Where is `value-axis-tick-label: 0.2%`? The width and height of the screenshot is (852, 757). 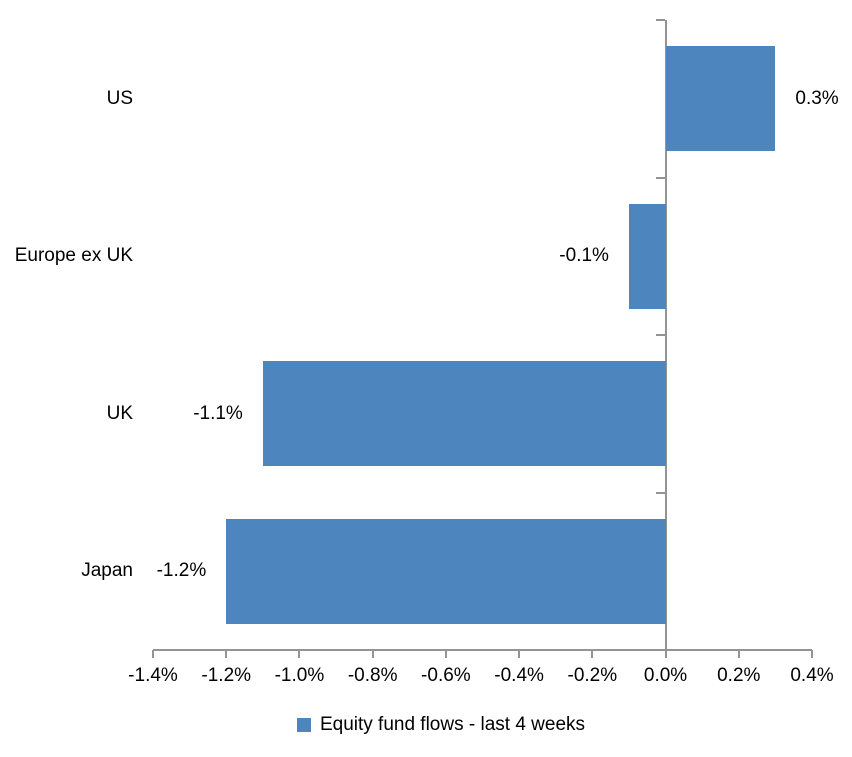 value-axis-tick-label: 0.2% is located at coordinates (739, 675).